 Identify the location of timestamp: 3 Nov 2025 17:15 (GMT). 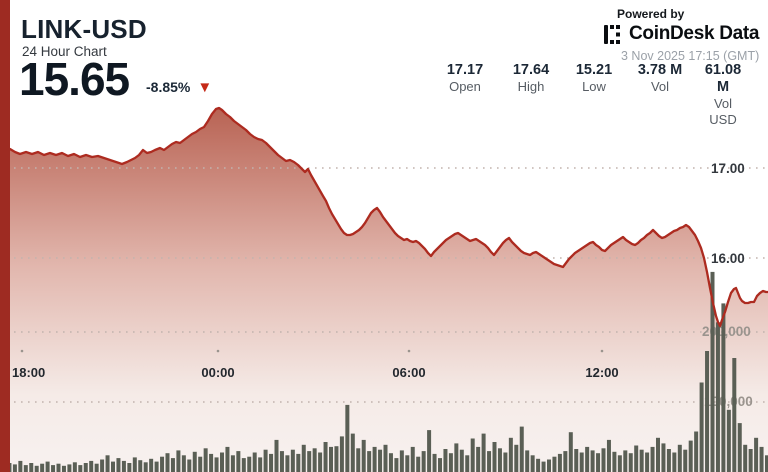
(690, 56).